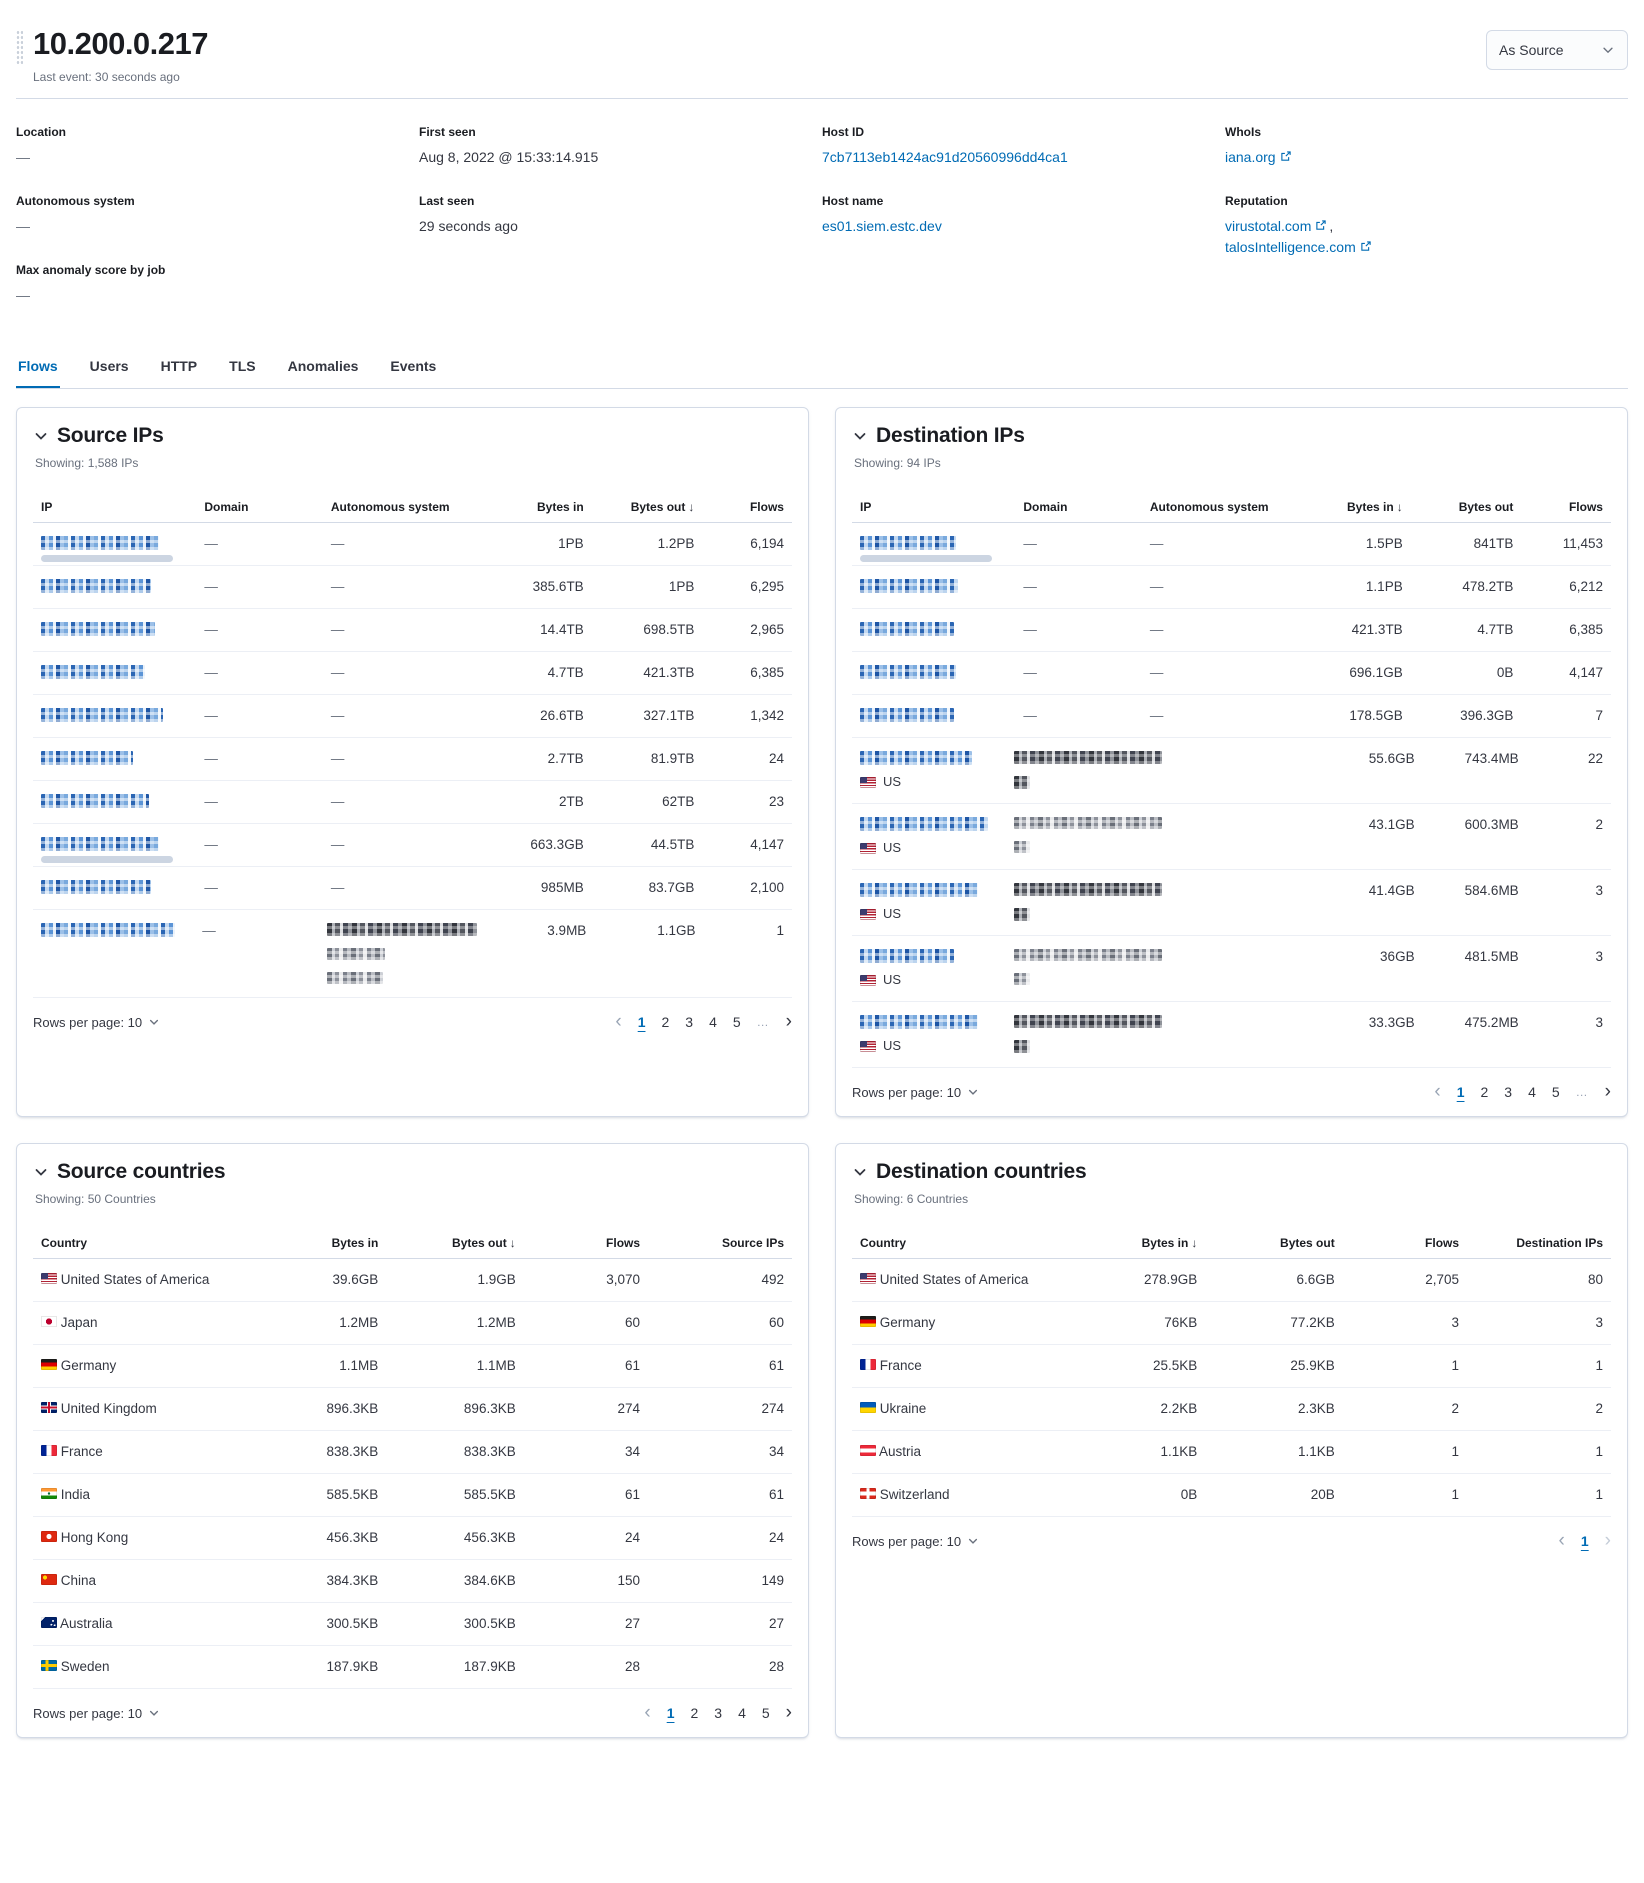  Describe the element at coordinates (1557, 50) in the screenshot. I see `as-source-dropdown: As Source` at that location.